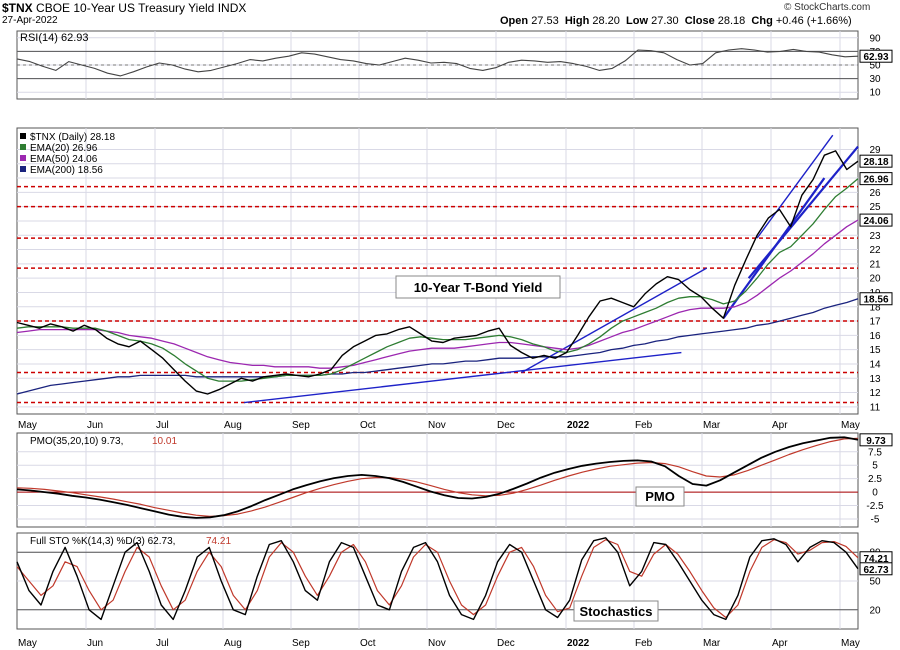 The height and width of the screenshot is (650, 900). What do you see at coordinates (478, 287) in the screenshot?
I see `price-annotation: 10-Year T-Bond Yield` at bounding box center [478, 287].